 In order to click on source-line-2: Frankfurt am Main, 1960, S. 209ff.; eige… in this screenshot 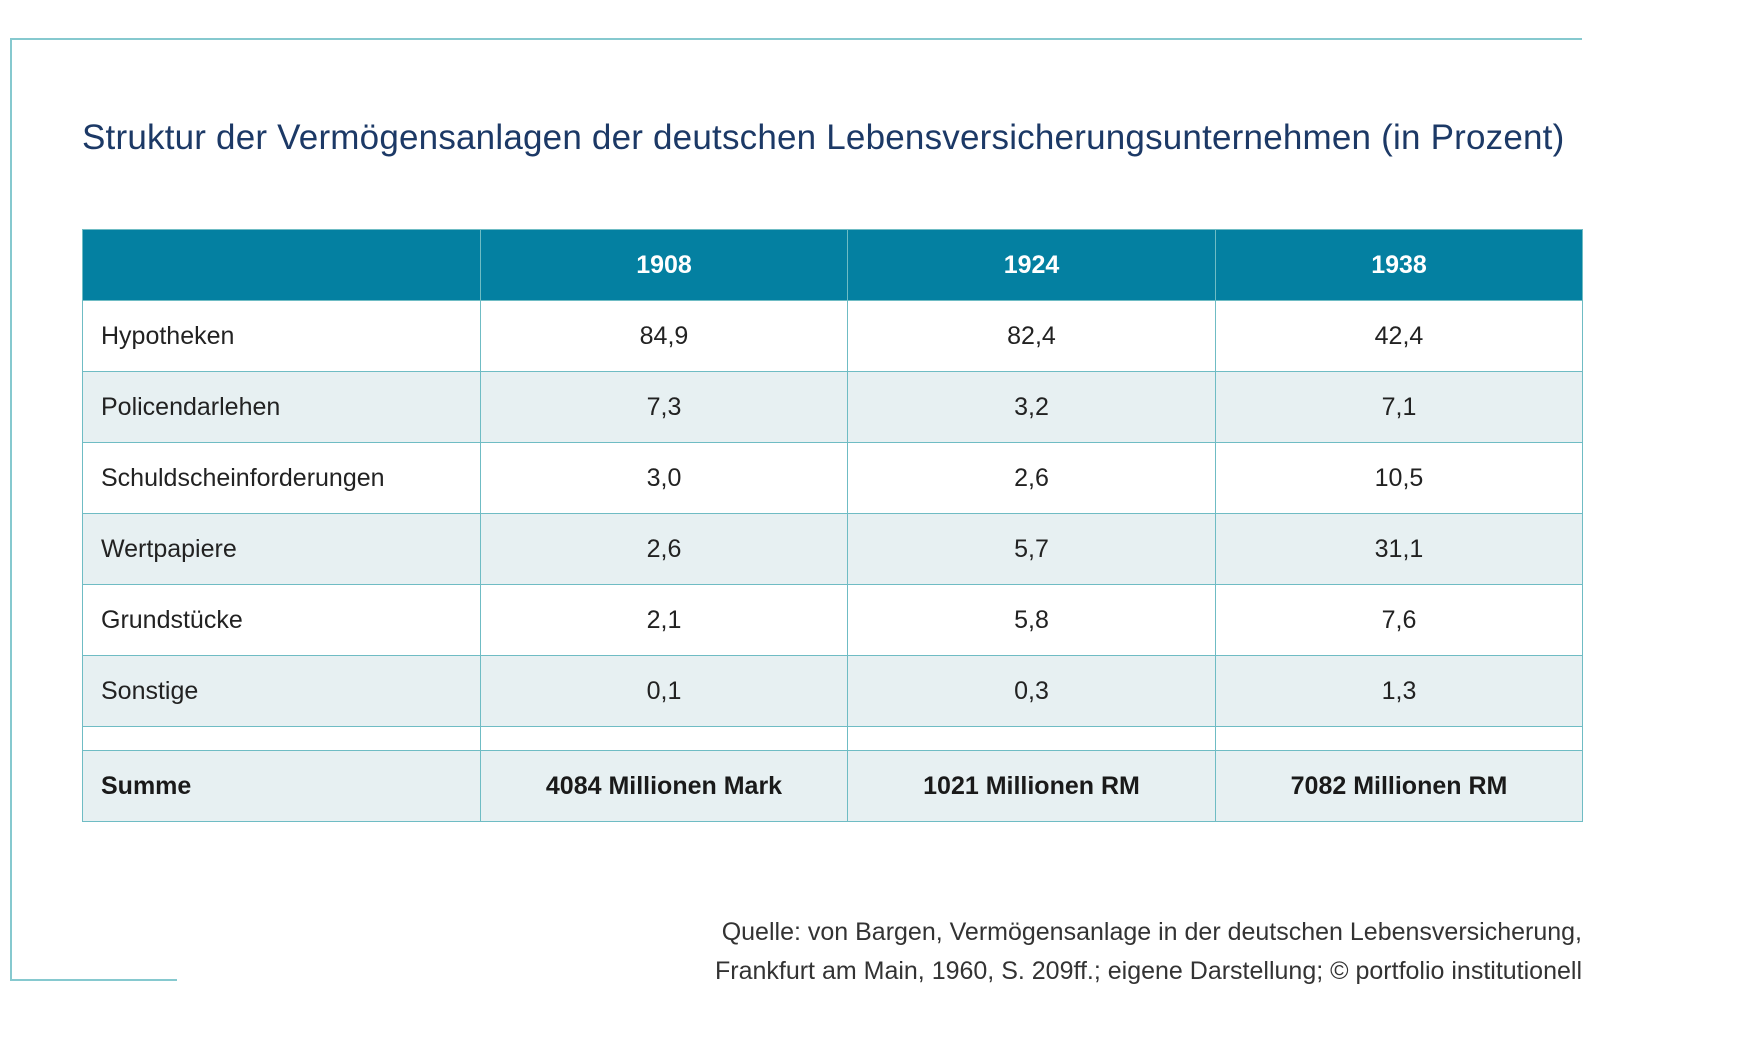, I will do `click(1148, 971)`.